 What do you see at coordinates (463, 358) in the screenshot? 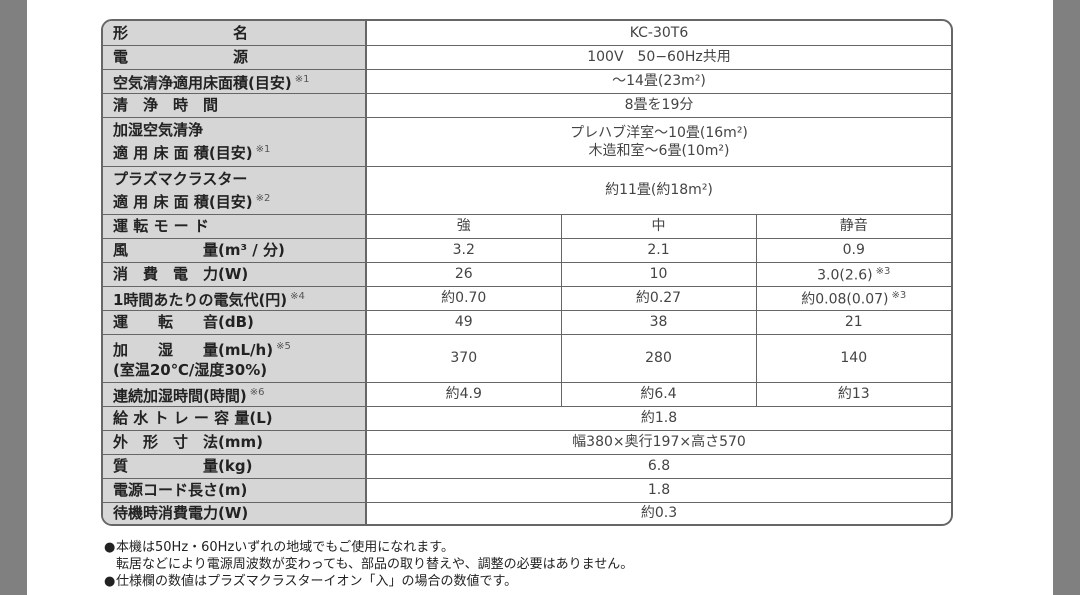
I see `value-cell: 370` at bounding box center [463, 358].